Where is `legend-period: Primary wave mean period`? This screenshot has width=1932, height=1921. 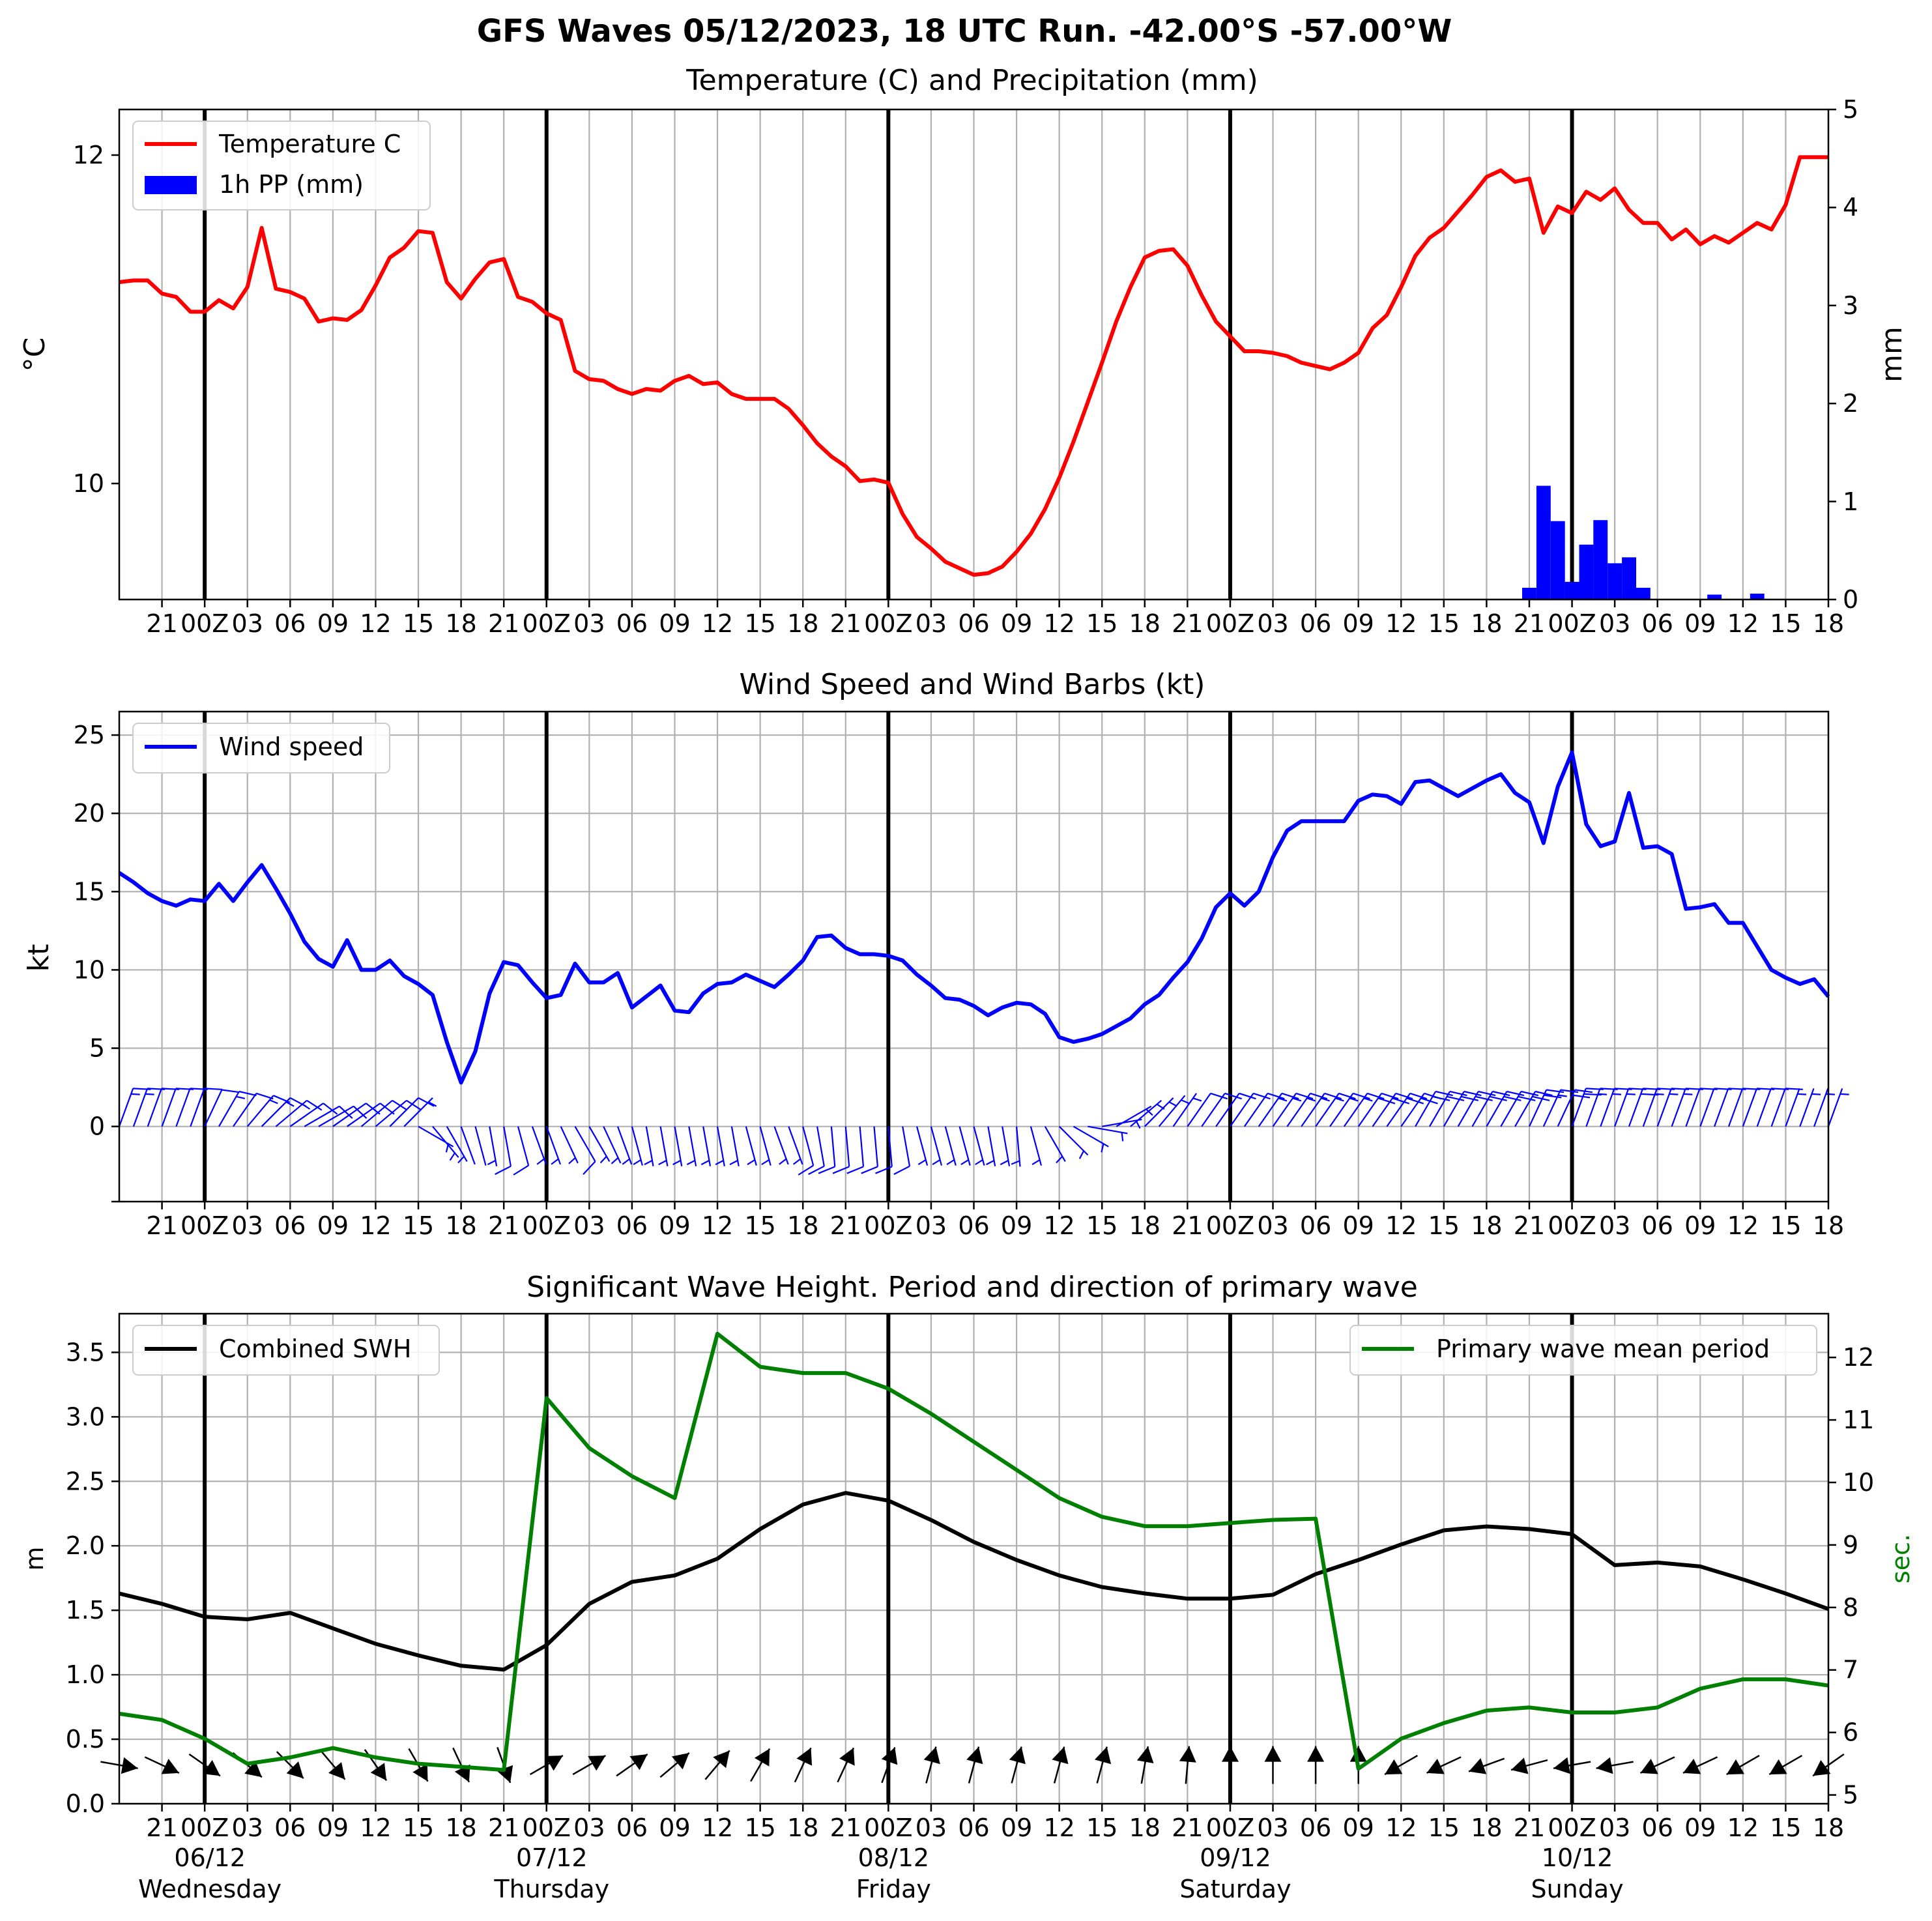
legend-period: Primary wave mean period is located at coordinates (1603, 1349).